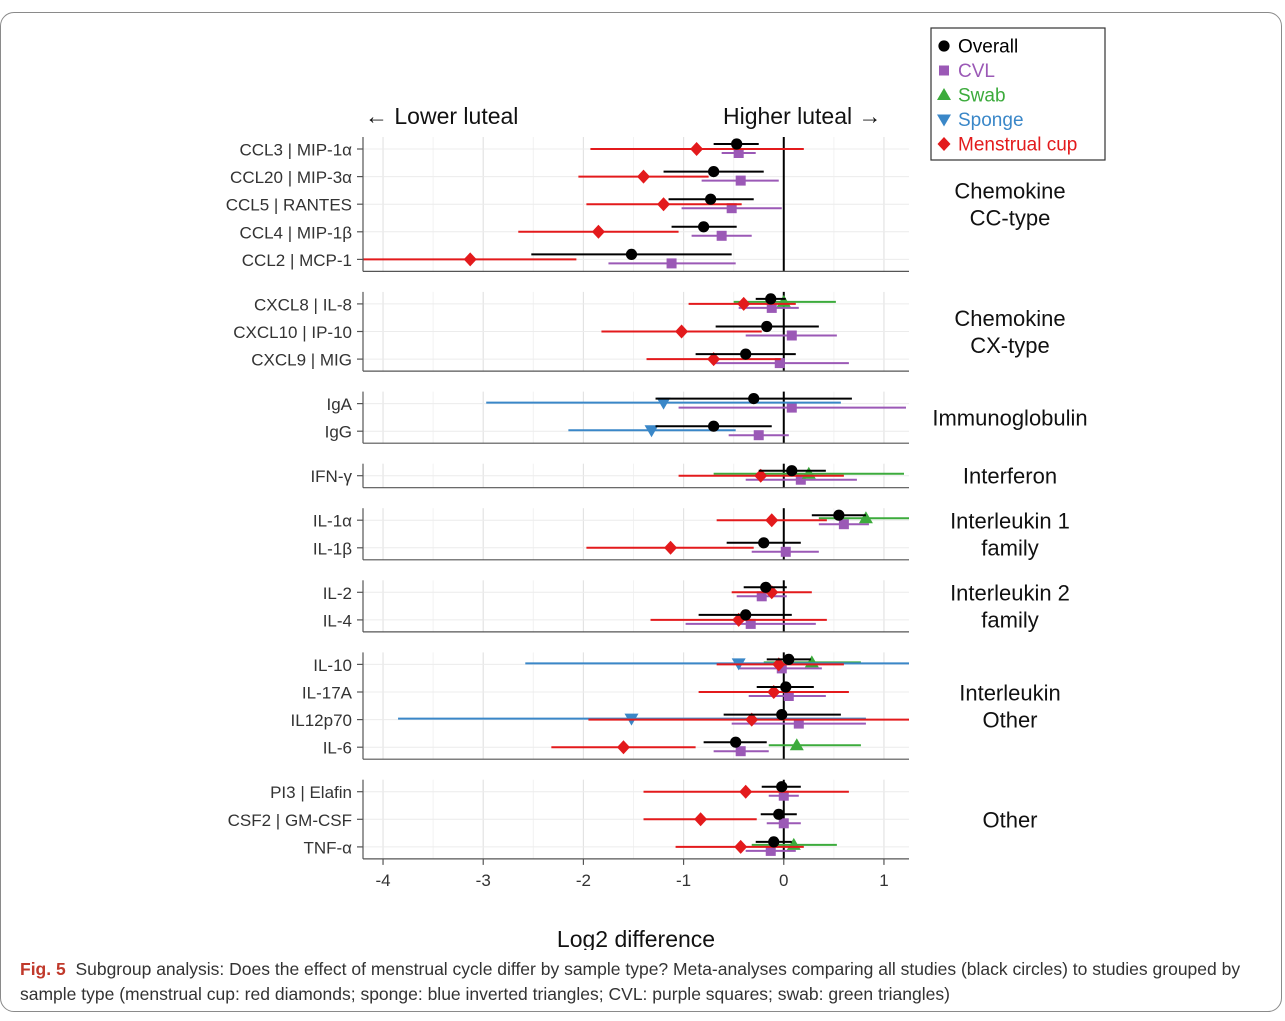  What do you see at coordinates (327, 847) in the screenshot?
I see `row-label: TNF-α` at bounding box center [327, 847].